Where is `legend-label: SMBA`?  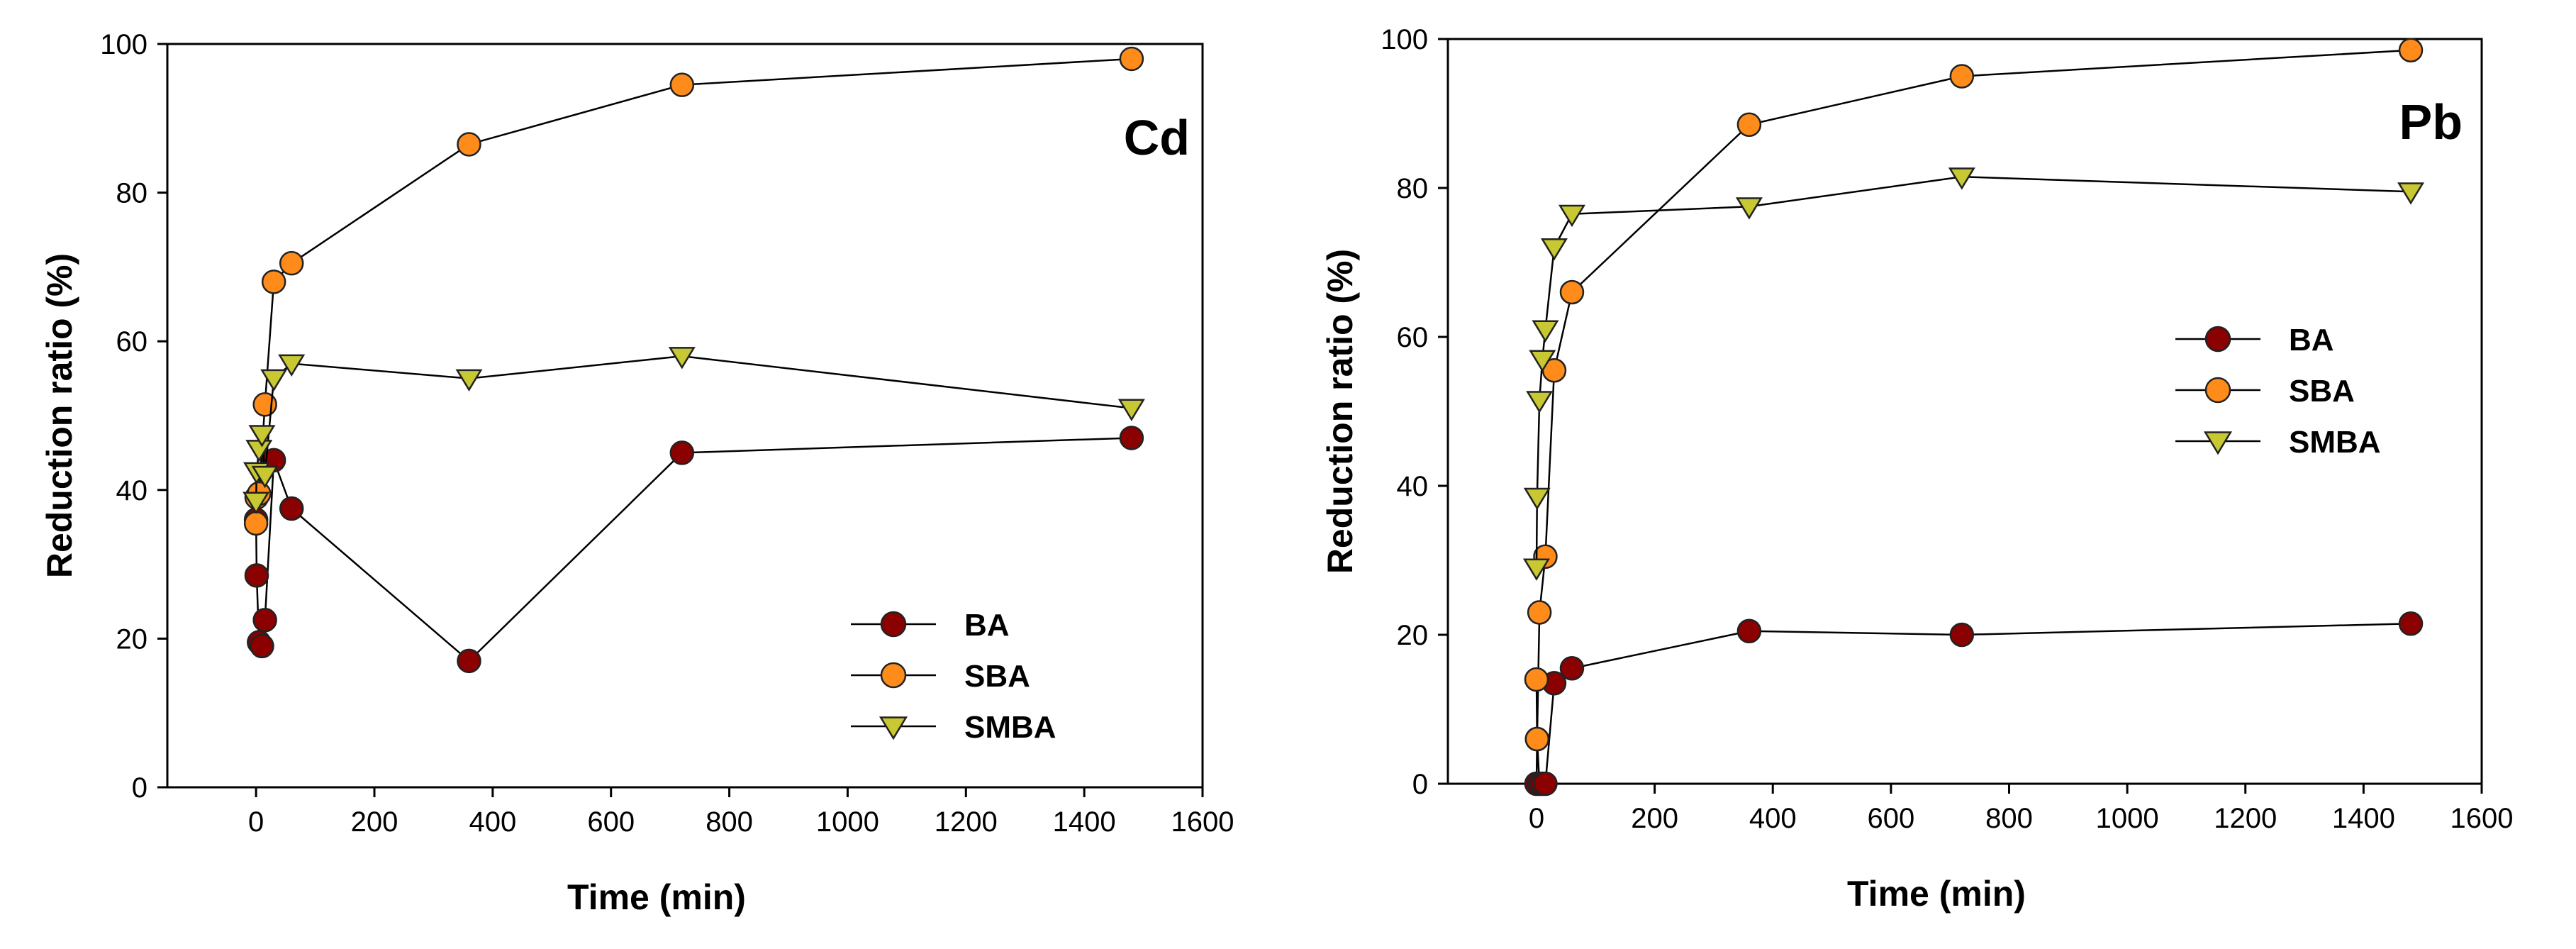 legend-label: SMBA is located at coordinates (2335, 442).